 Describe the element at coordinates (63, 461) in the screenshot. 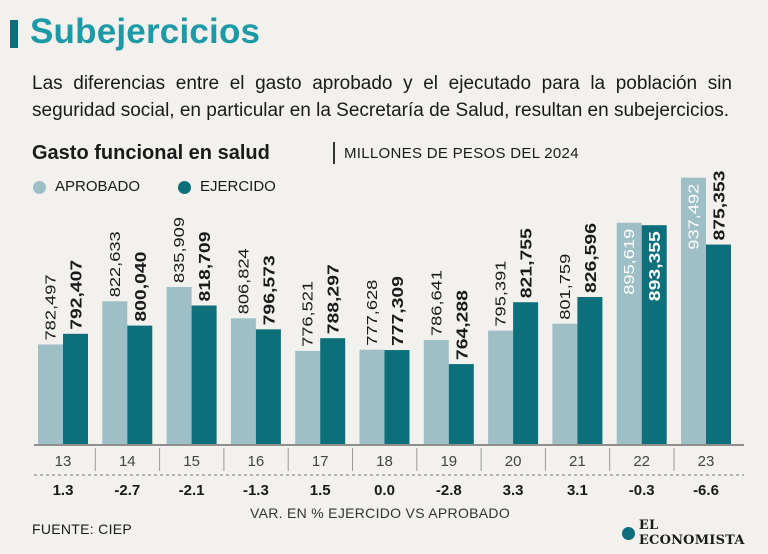

I see `x-tick-label: 13` at that location.